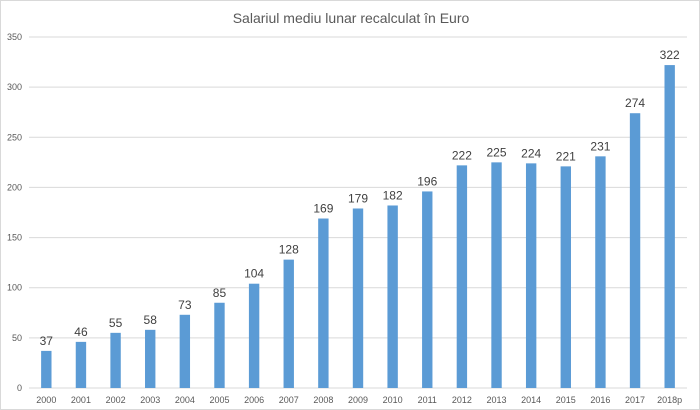  I want to click on x-tick-label: 2007, so click(289, 400).